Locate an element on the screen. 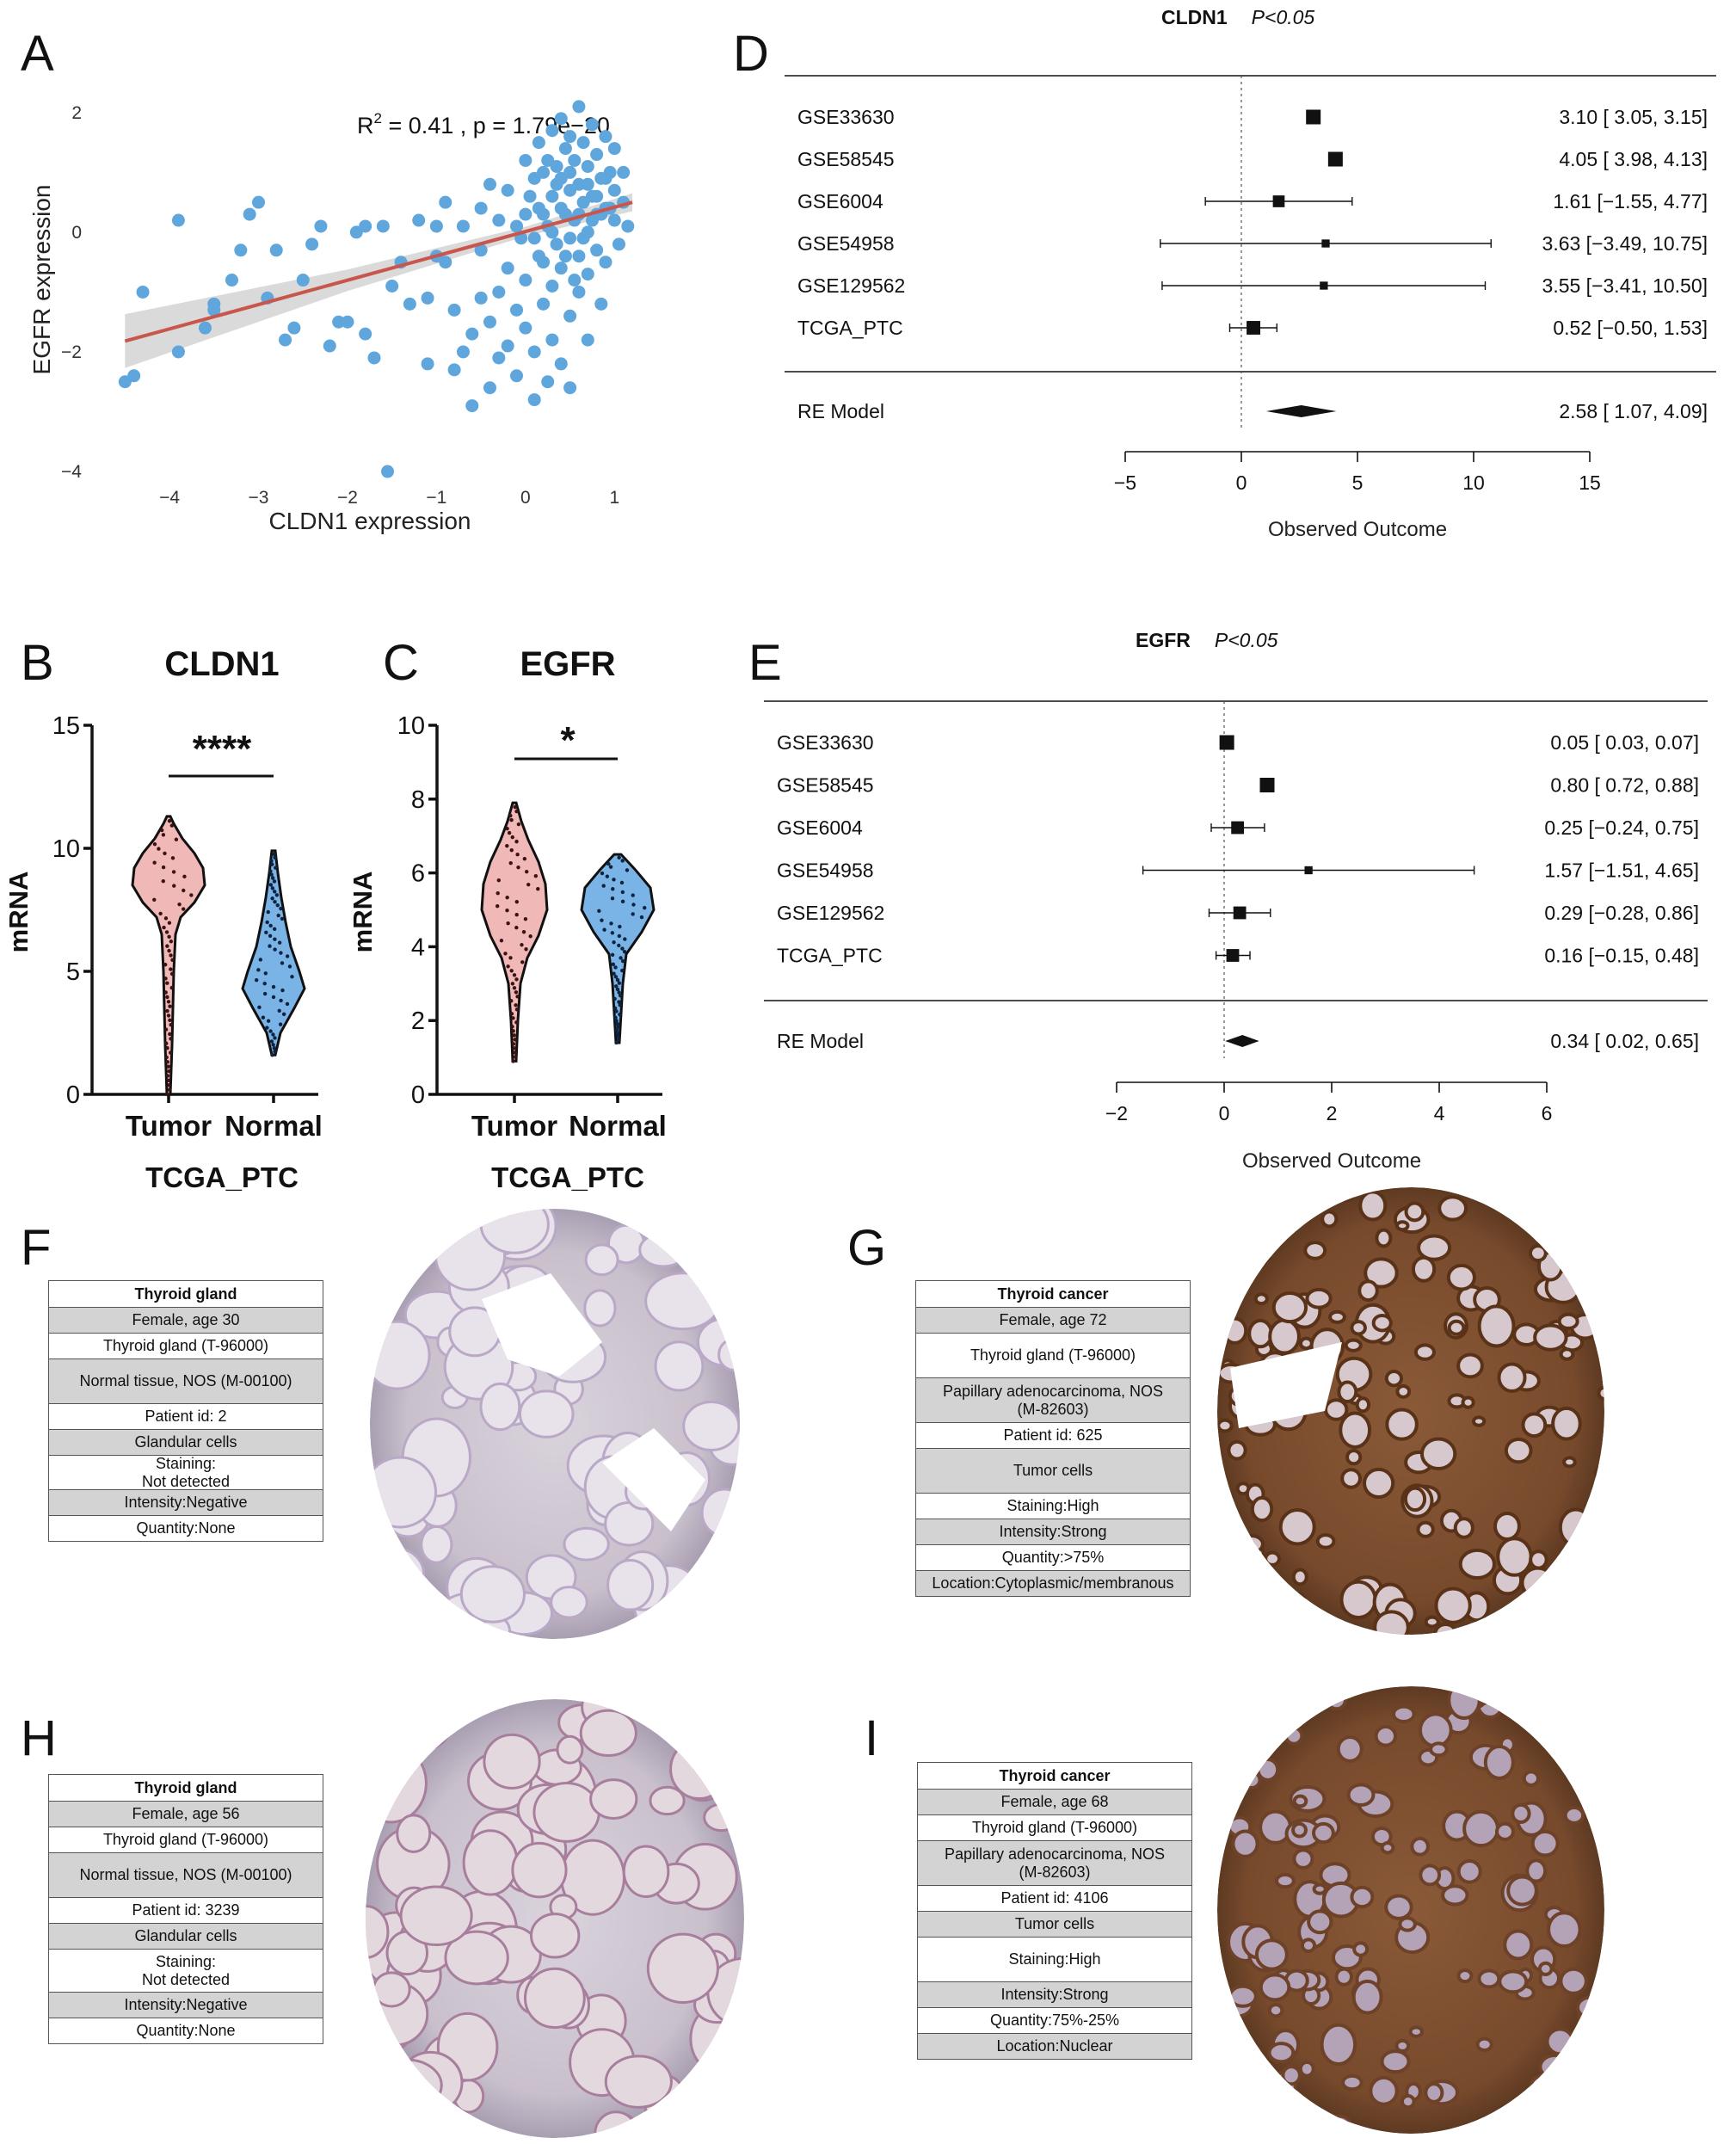 The image size is (1736, 2144). forest-point-square is located at coordinates (1325, 243).